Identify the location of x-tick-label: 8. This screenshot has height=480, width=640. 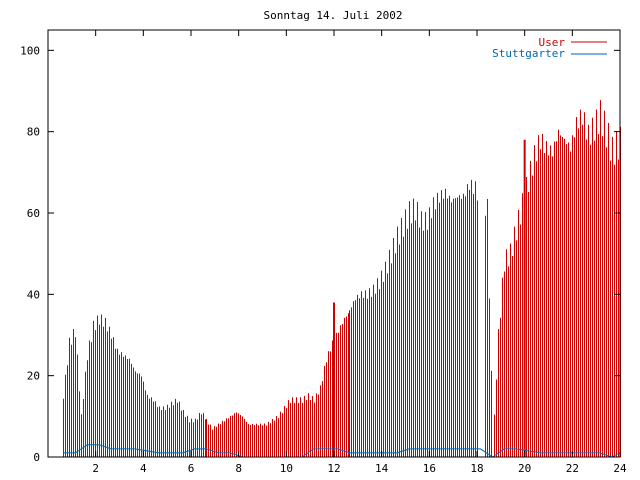
(238, 468).